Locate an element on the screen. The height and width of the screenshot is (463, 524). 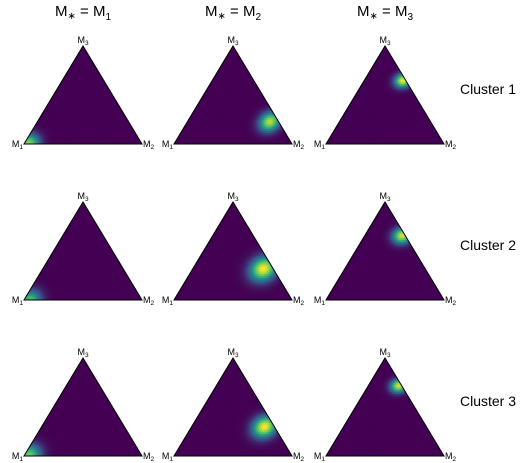
row-label-cluster-1: Cluster 1 is located at coordinates (488, 89).